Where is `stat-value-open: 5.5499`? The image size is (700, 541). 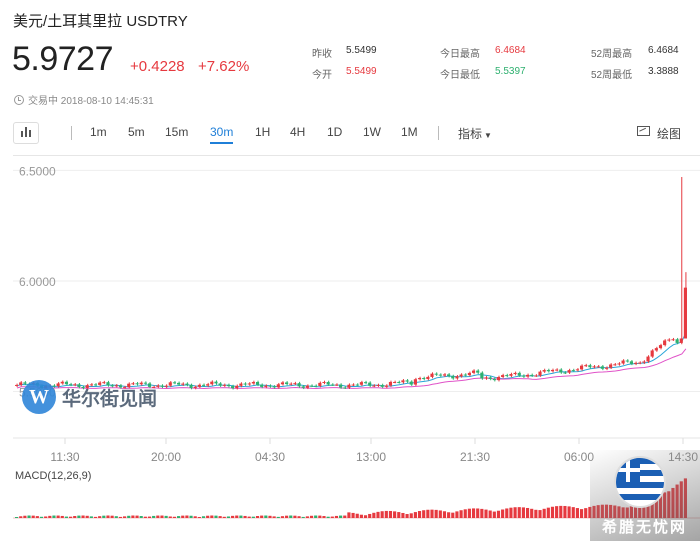 stat-value-open: 5.5499 is located at coordinates (361, 71).